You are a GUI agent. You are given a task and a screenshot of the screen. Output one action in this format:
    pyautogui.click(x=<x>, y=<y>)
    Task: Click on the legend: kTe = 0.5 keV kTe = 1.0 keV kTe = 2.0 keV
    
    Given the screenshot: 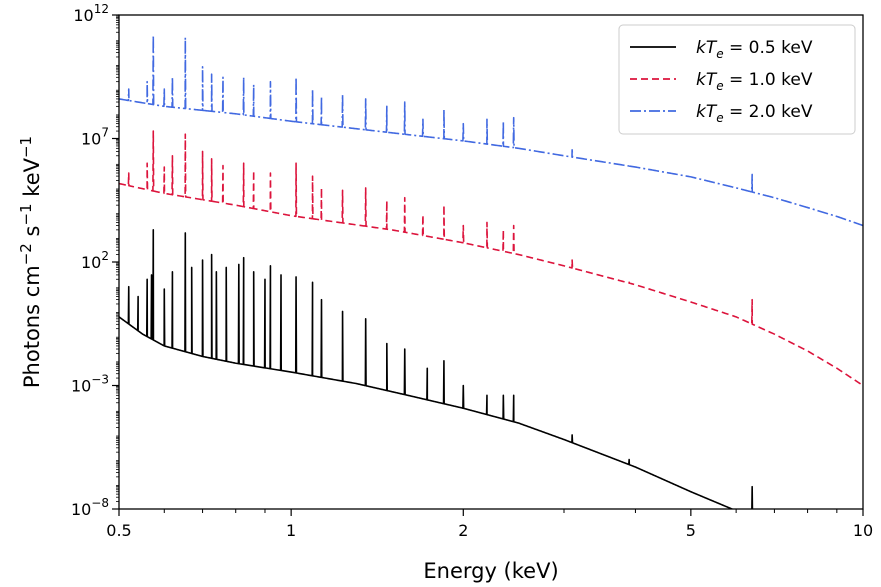 What is the action you would take?
    pyautogui.click(x=737, y=79)
    